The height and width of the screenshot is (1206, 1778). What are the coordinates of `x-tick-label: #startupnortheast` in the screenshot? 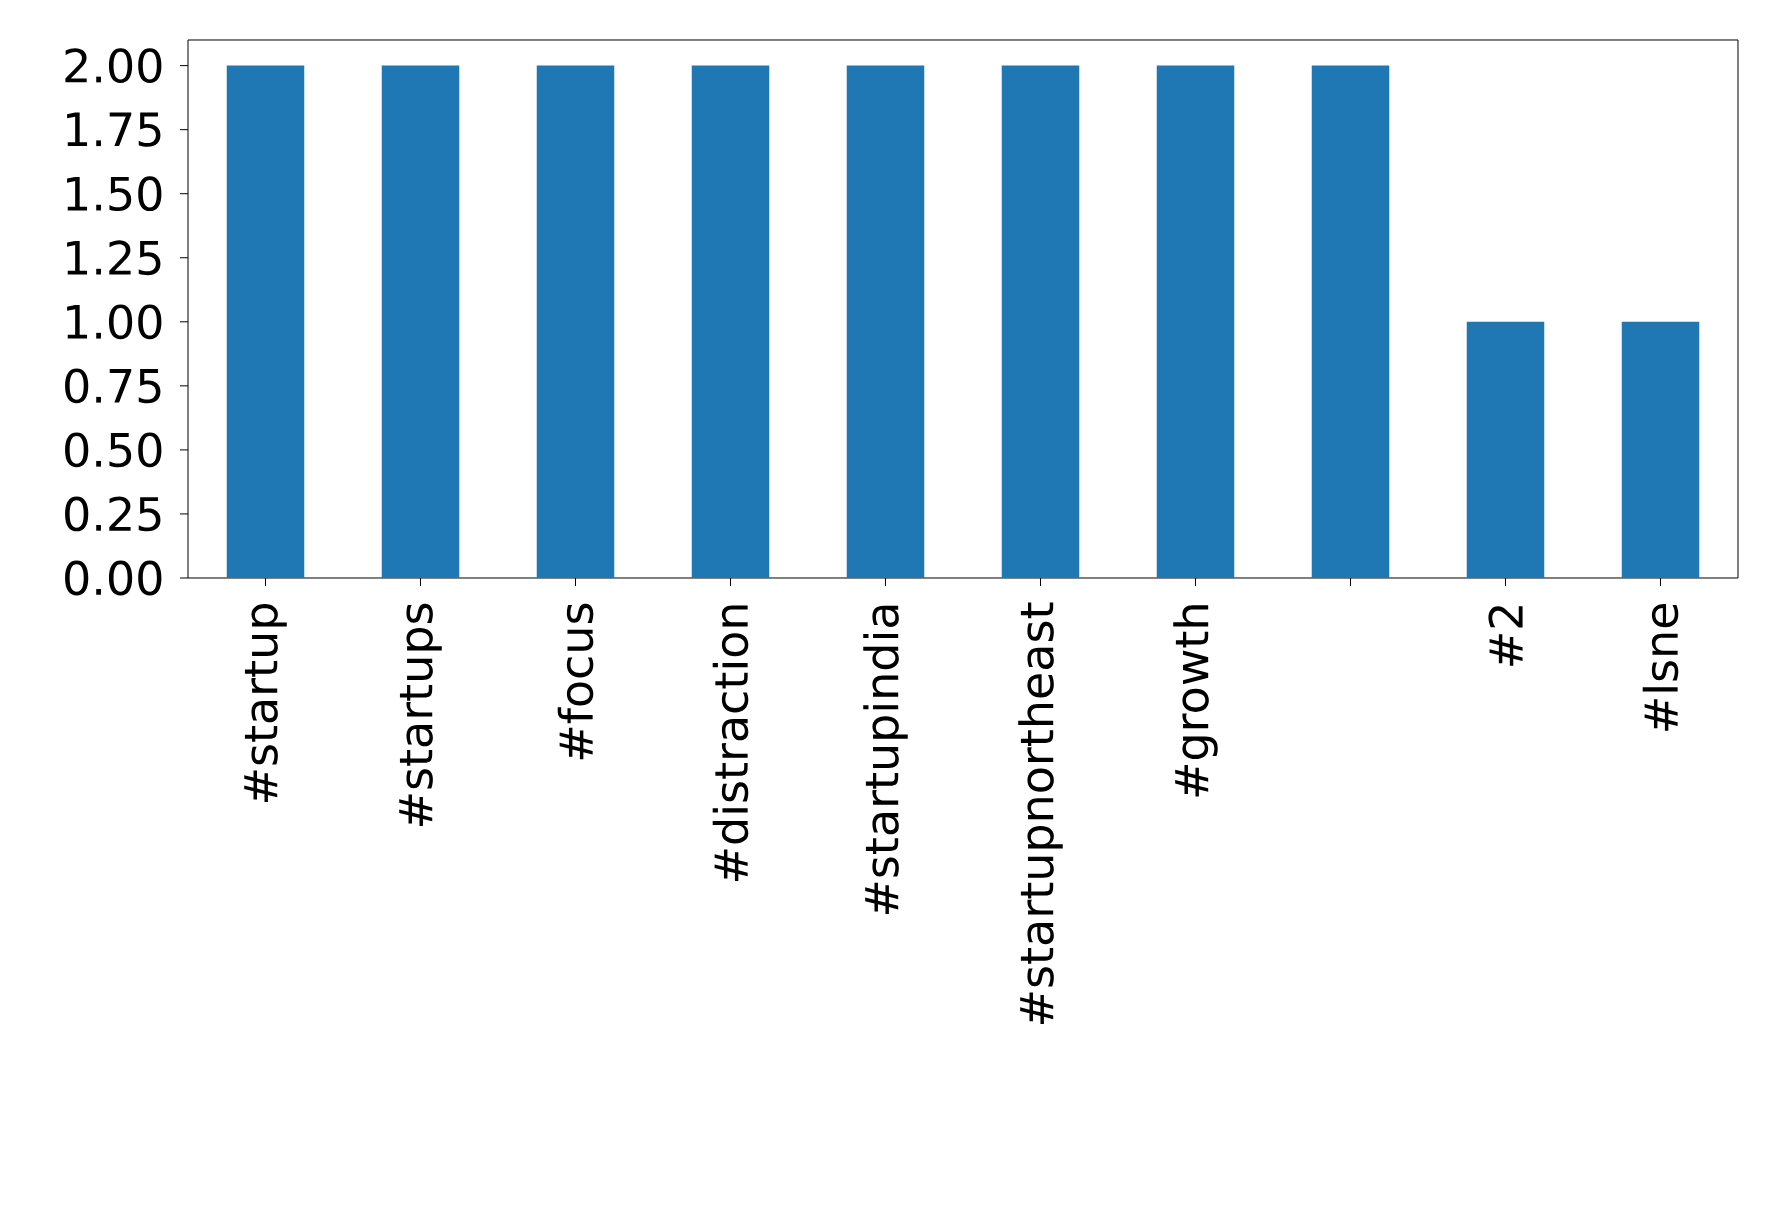 It's located at (1040, 813).